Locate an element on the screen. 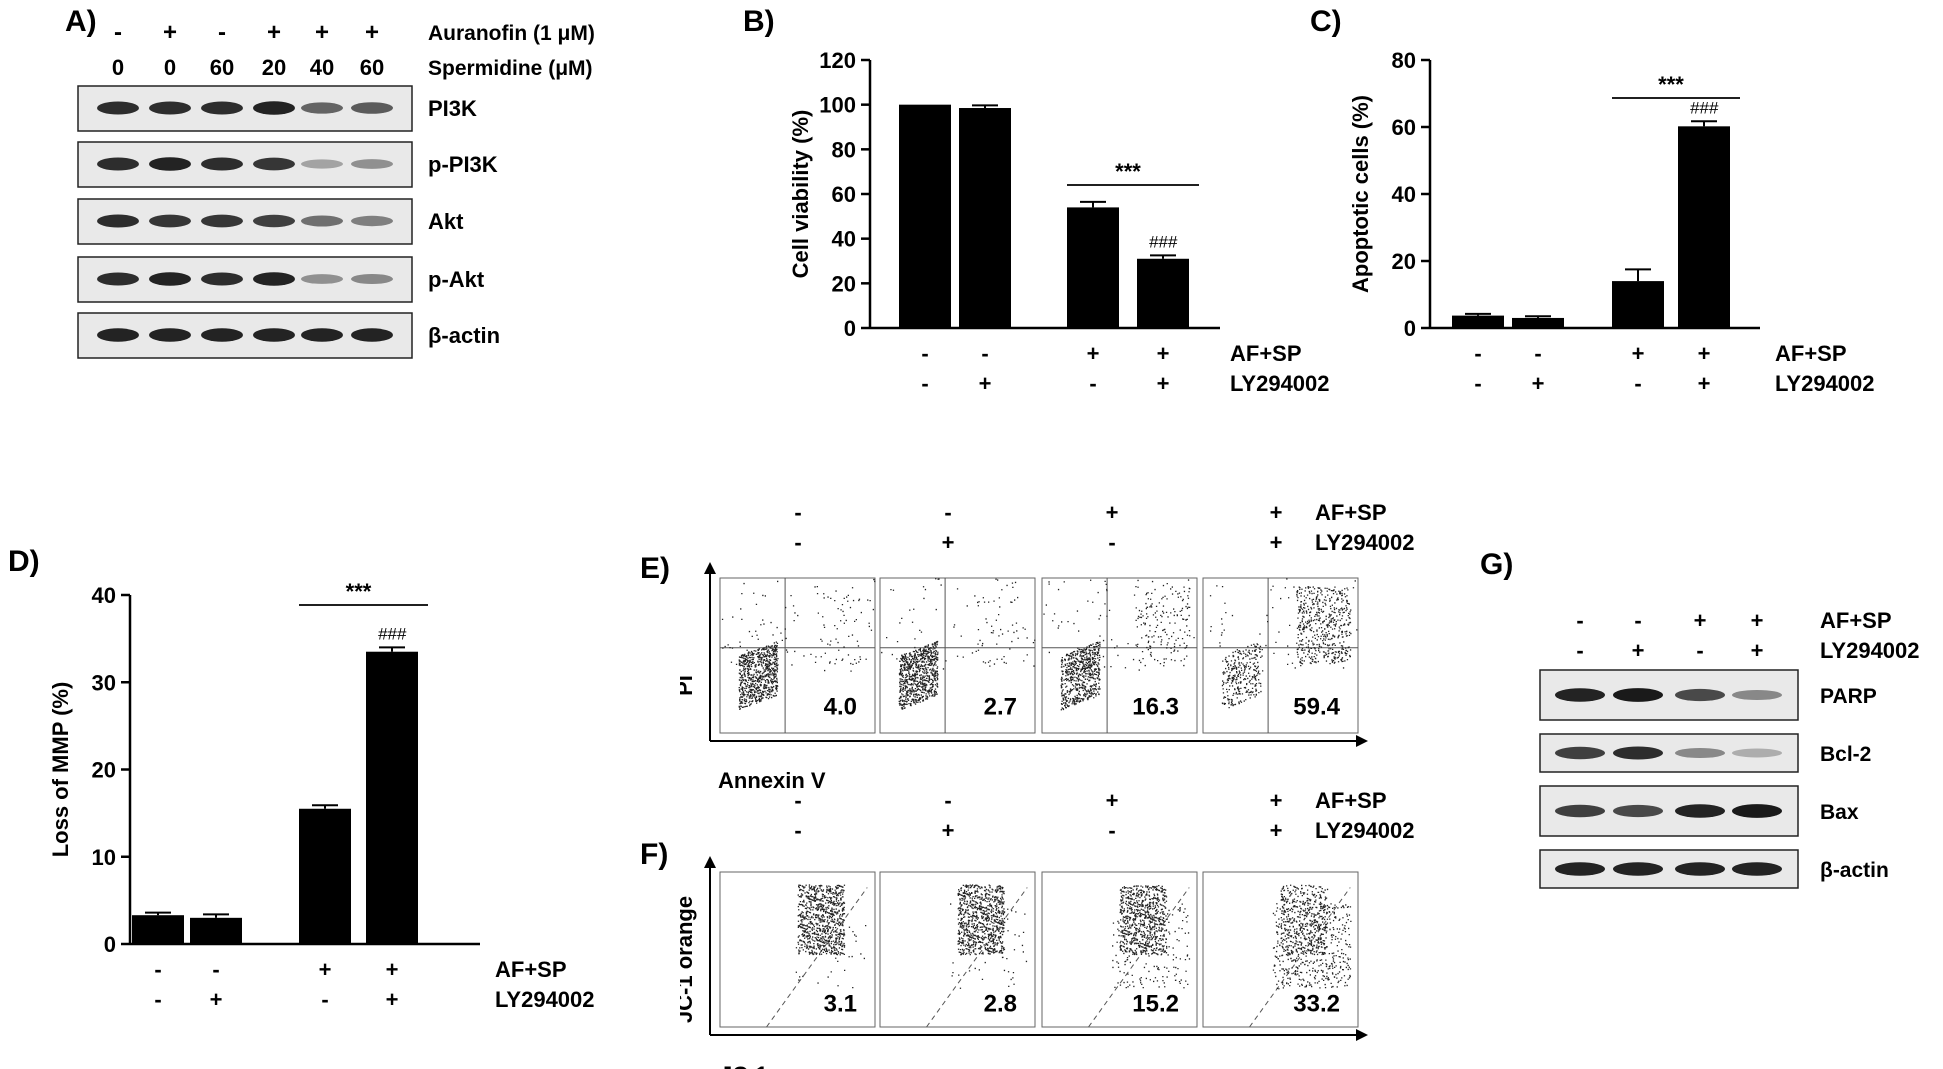 The height and width of the screenshot is (1069, 1943). panel-b-label: B) is located at coordinates (759, 21).